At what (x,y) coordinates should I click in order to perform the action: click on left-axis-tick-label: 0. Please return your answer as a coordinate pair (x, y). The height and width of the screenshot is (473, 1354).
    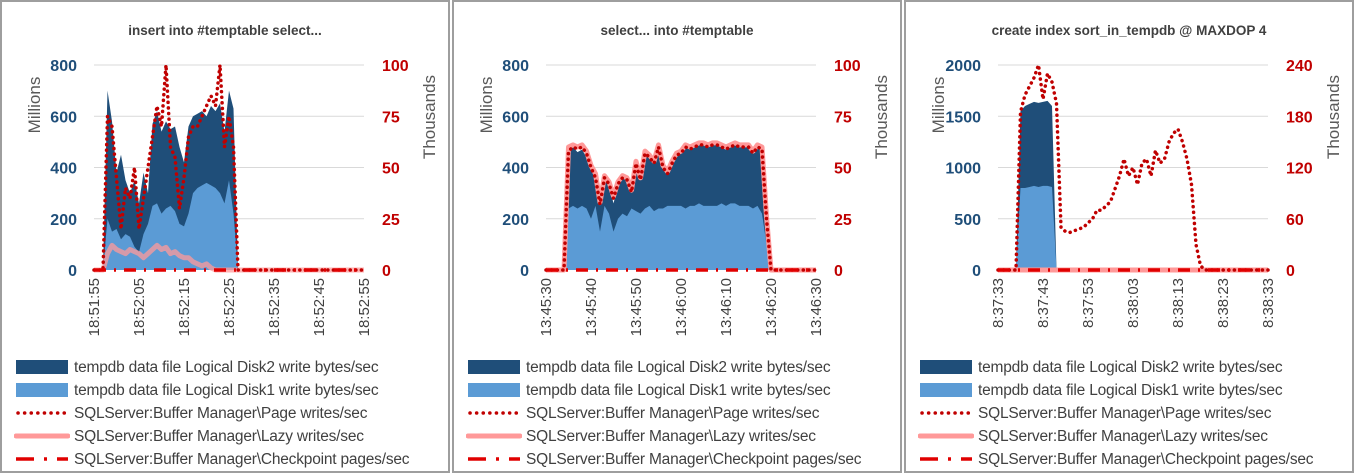
    Looking at the image, I should click on (976, 271).